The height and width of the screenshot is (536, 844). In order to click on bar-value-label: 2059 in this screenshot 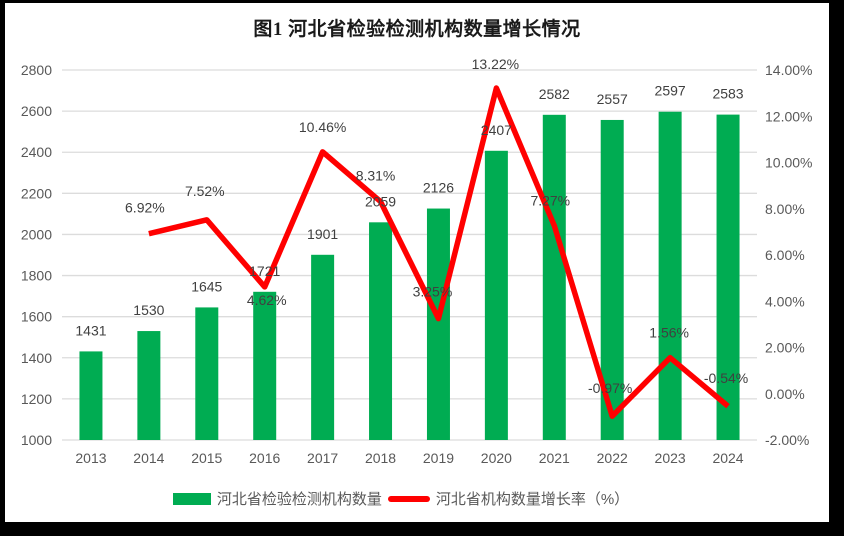, I will do `click(380, 201)`.